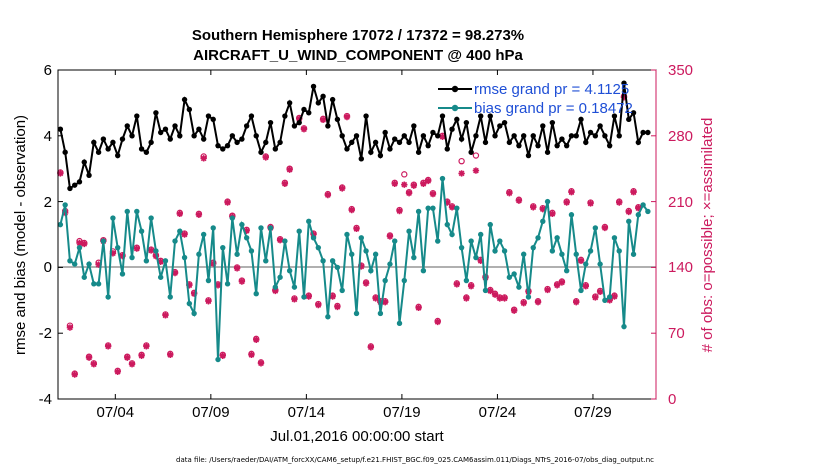 Image resolution: width=830 pixels, height=470 pixels. What do you see at coordinates (672, 235) in the screenshot?
I see `right-axis-ticks: 0 70 140 210 280 350` at bounding box center [672, 235].